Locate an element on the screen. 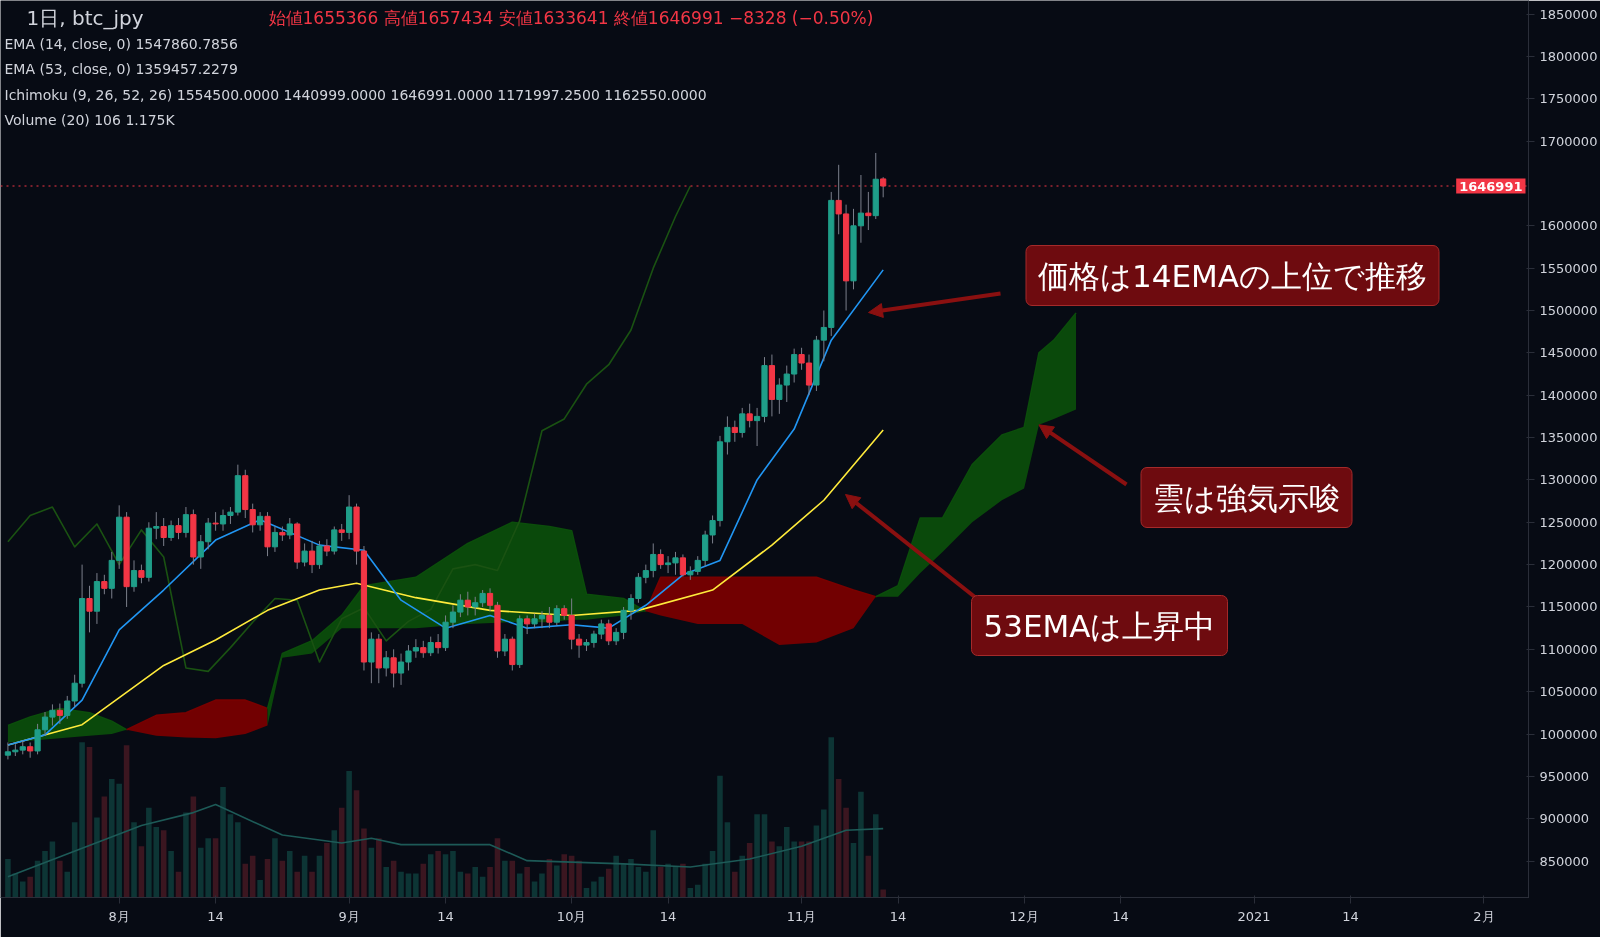 The width and height of the screenshot is (1600, 949). x-tick-label: 11月 is located at coordinates (801, 916).